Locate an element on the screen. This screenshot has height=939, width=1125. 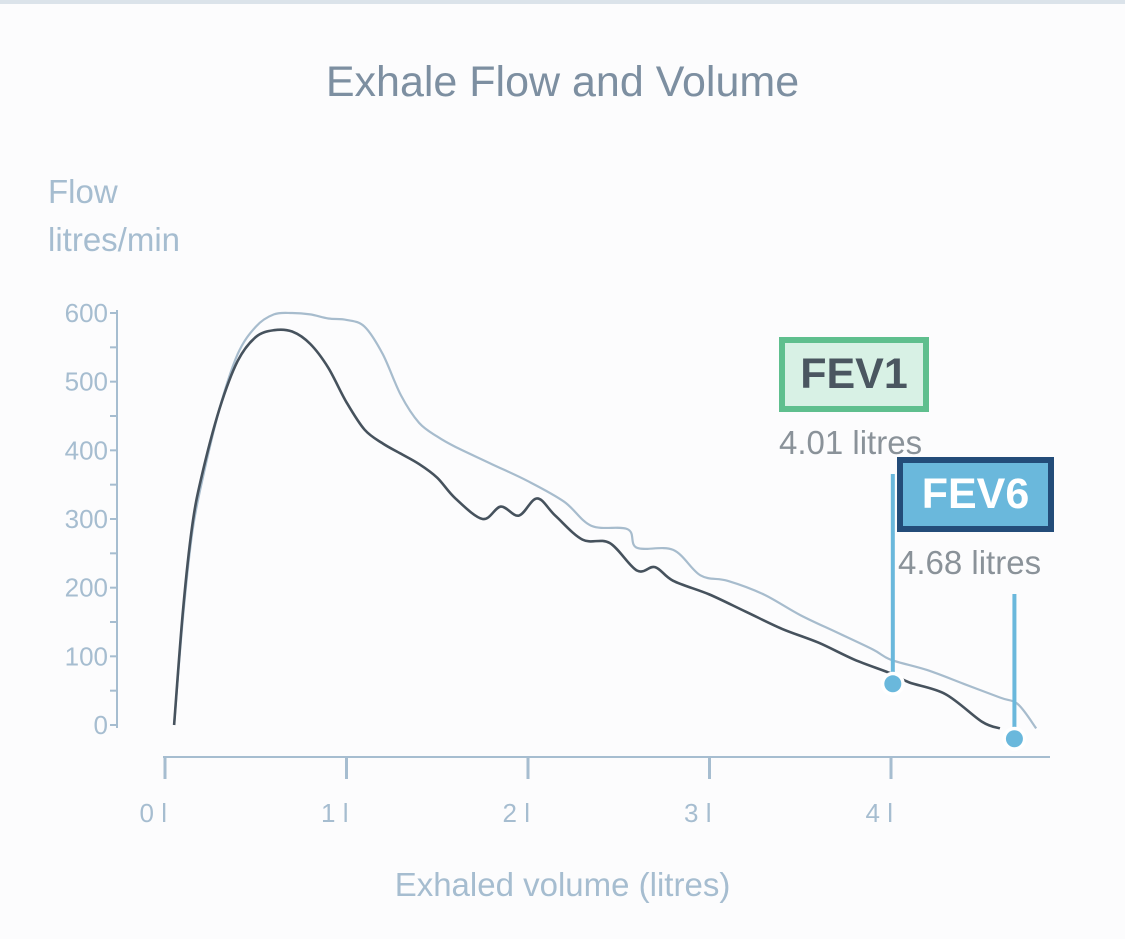
fev6-badge: FEV6 is located at coordinates (975, 494).